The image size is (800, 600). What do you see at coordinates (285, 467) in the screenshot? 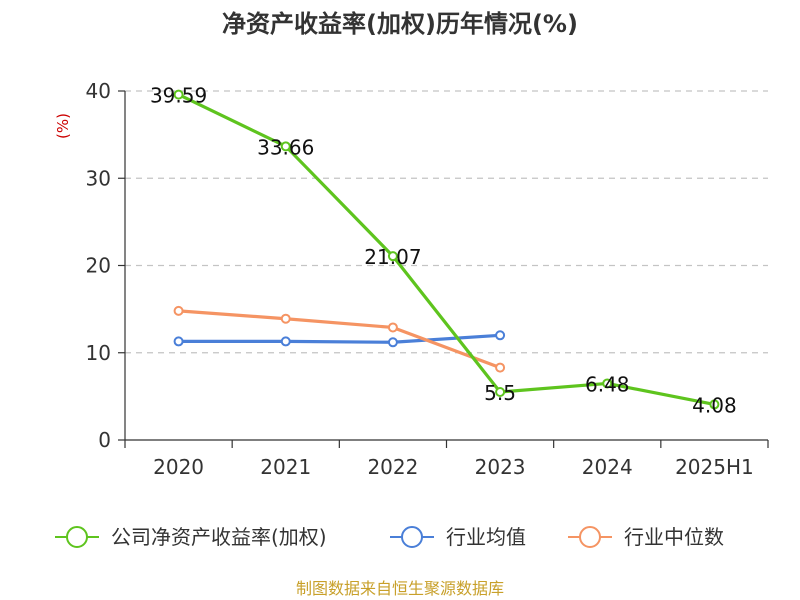
I see `x-tick-label: 2021` at bounding box center [285, 467].